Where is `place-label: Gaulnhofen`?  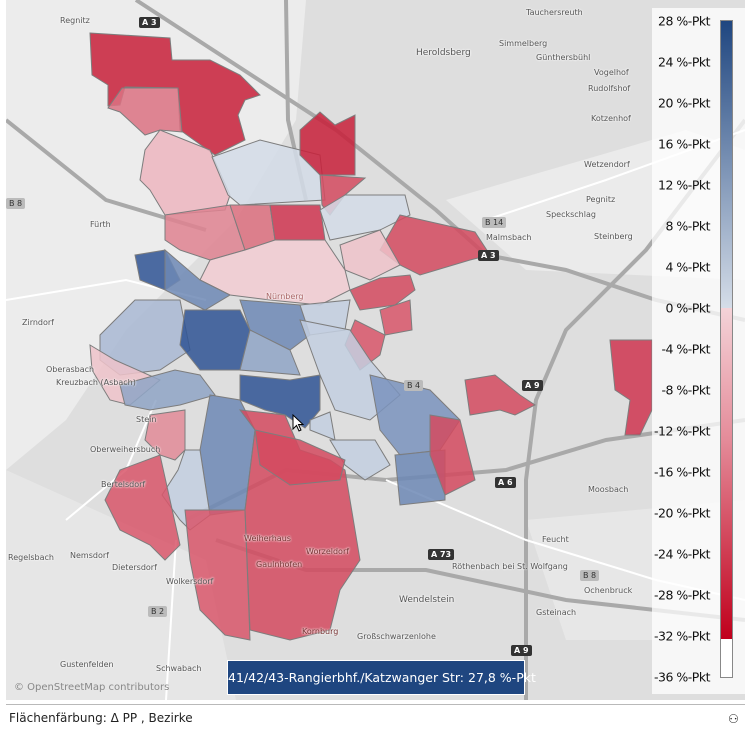
place-label: Gaulnhofen is located at coordinates (279, 564).